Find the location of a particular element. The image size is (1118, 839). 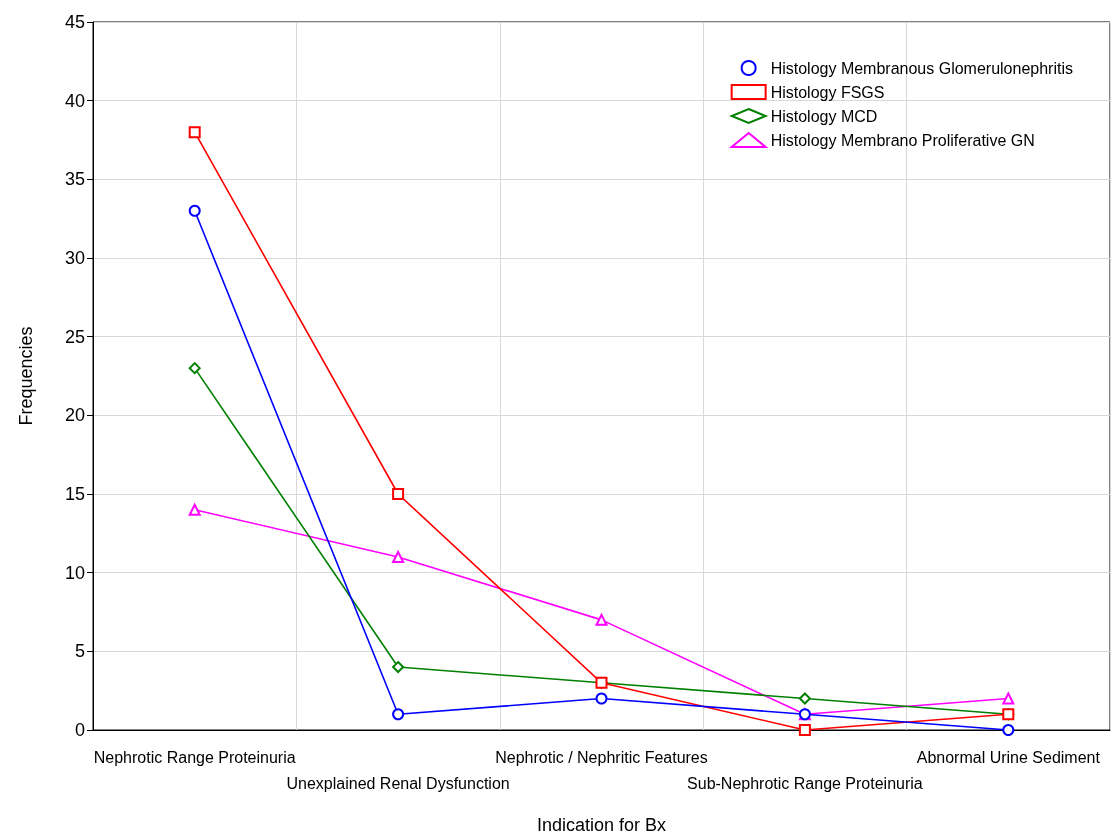

y-tick-label: 15 is located at coordinates (74, 494).